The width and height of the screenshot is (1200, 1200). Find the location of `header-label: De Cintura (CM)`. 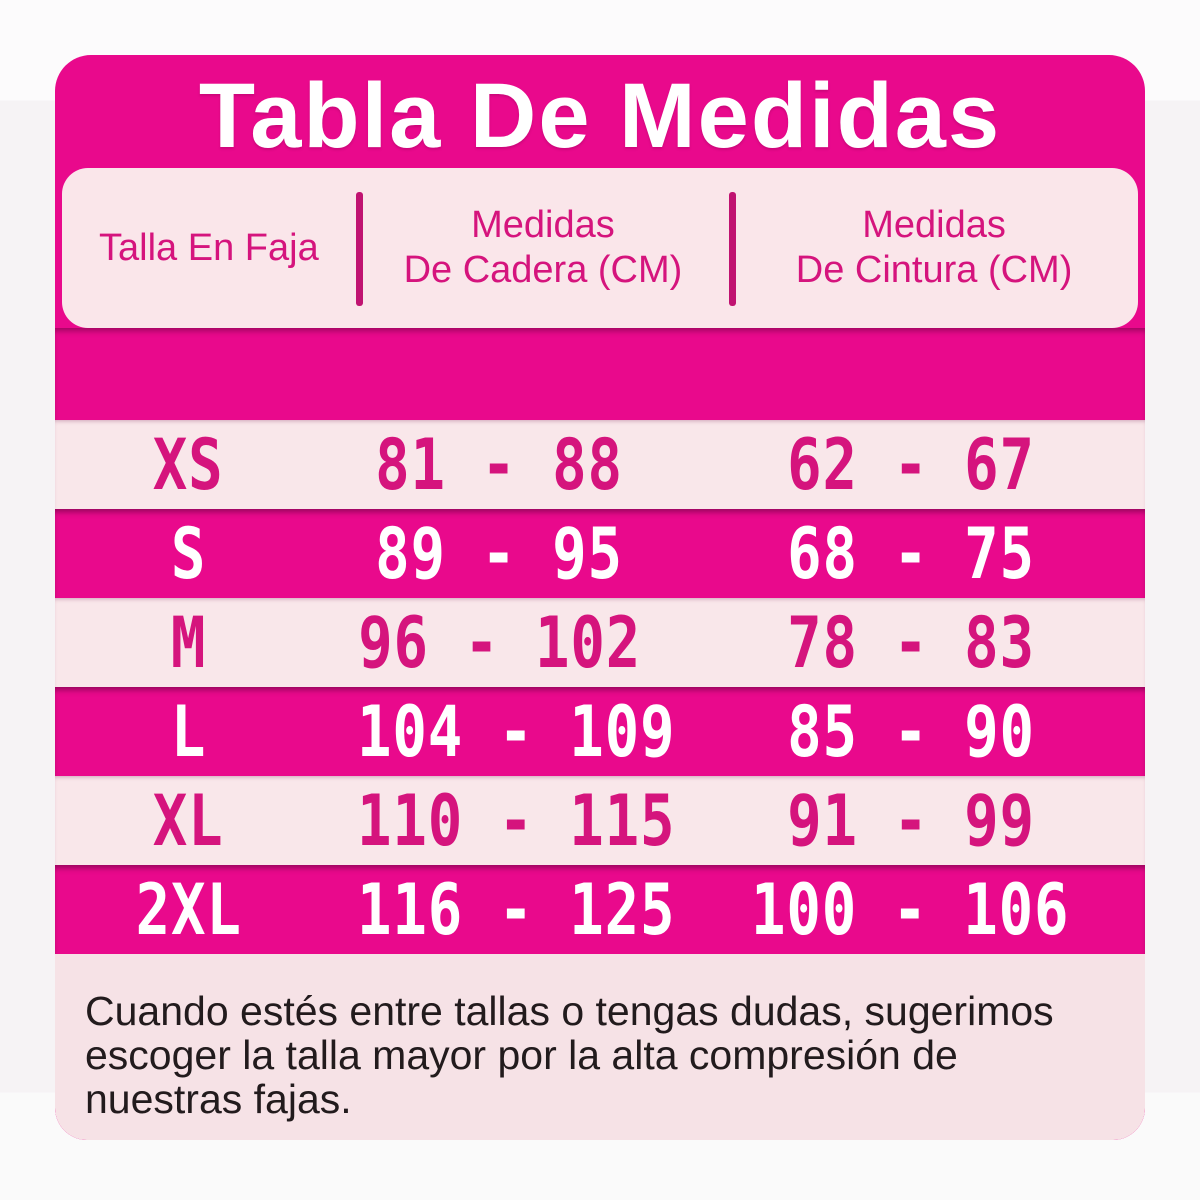

header-label: De Cintura (CM) is located at coordinates (934, 270).